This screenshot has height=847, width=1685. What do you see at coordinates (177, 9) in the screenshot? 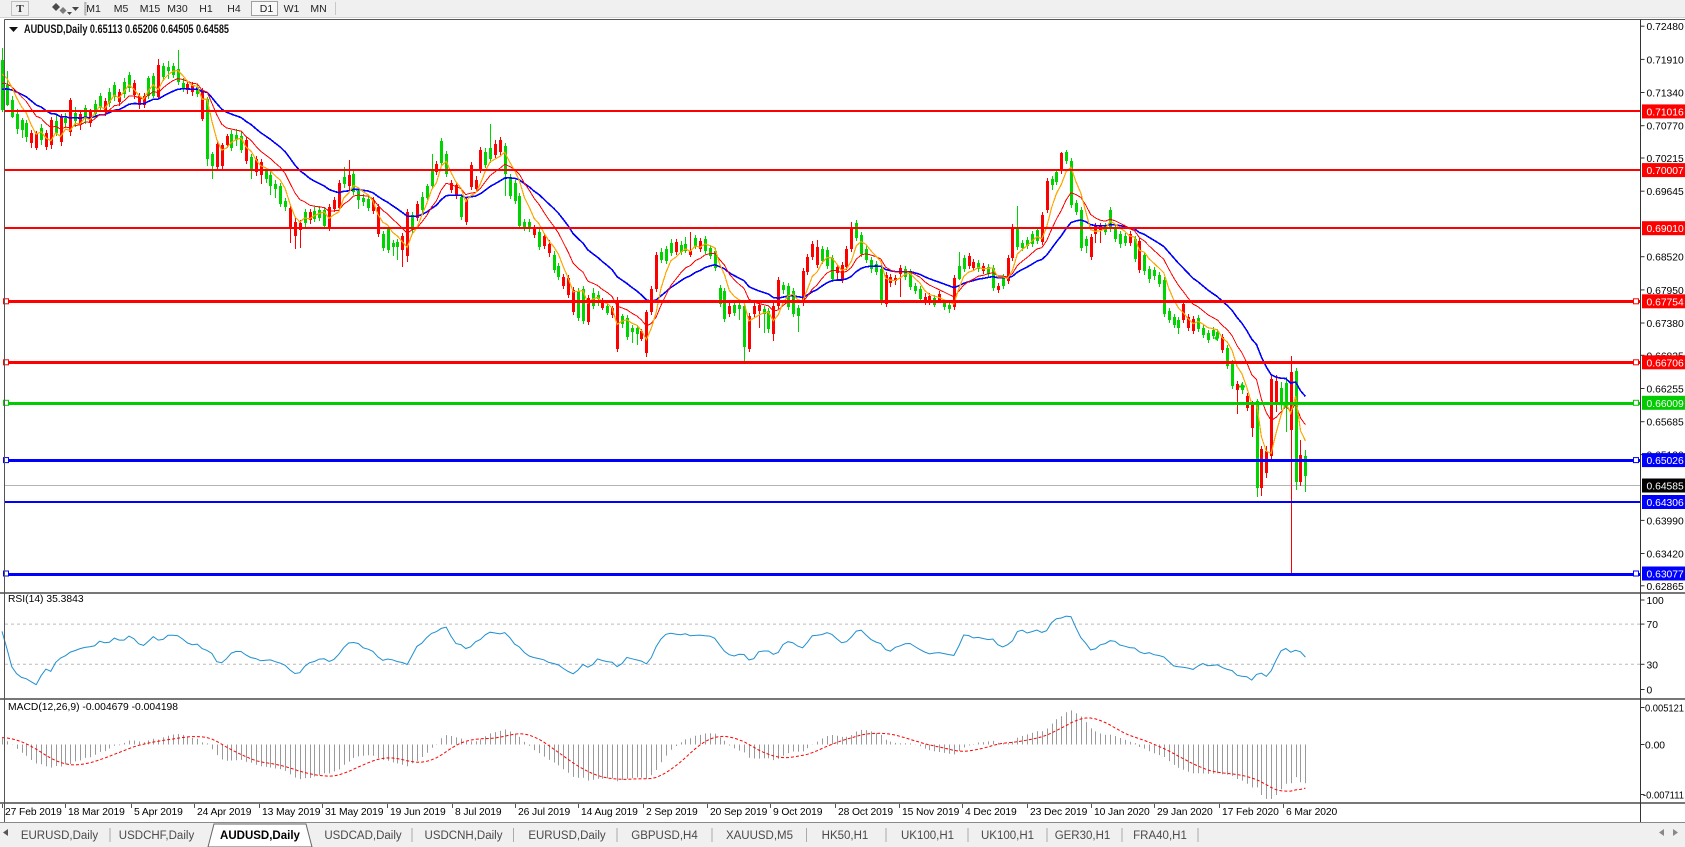
I see `svg-text: M30` at bounding box center [177, 9].